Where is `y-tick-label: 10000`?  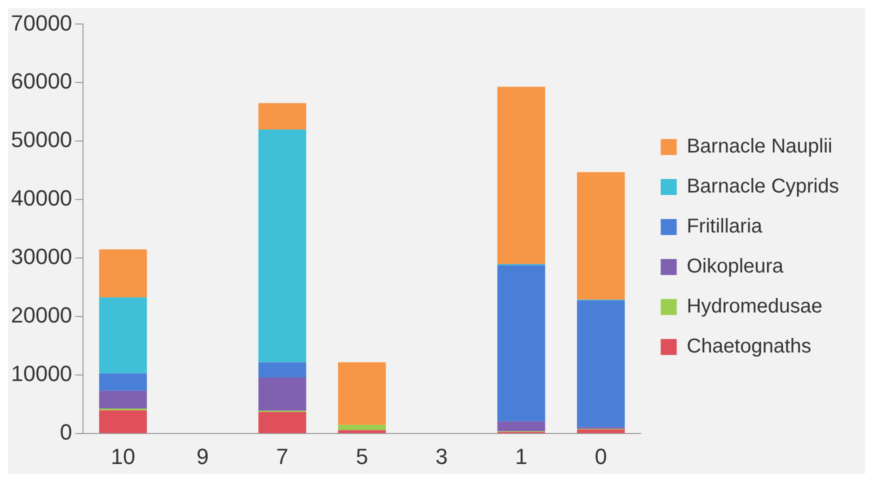 y-tick-label: 10000 is located at coordinates (41, 373).